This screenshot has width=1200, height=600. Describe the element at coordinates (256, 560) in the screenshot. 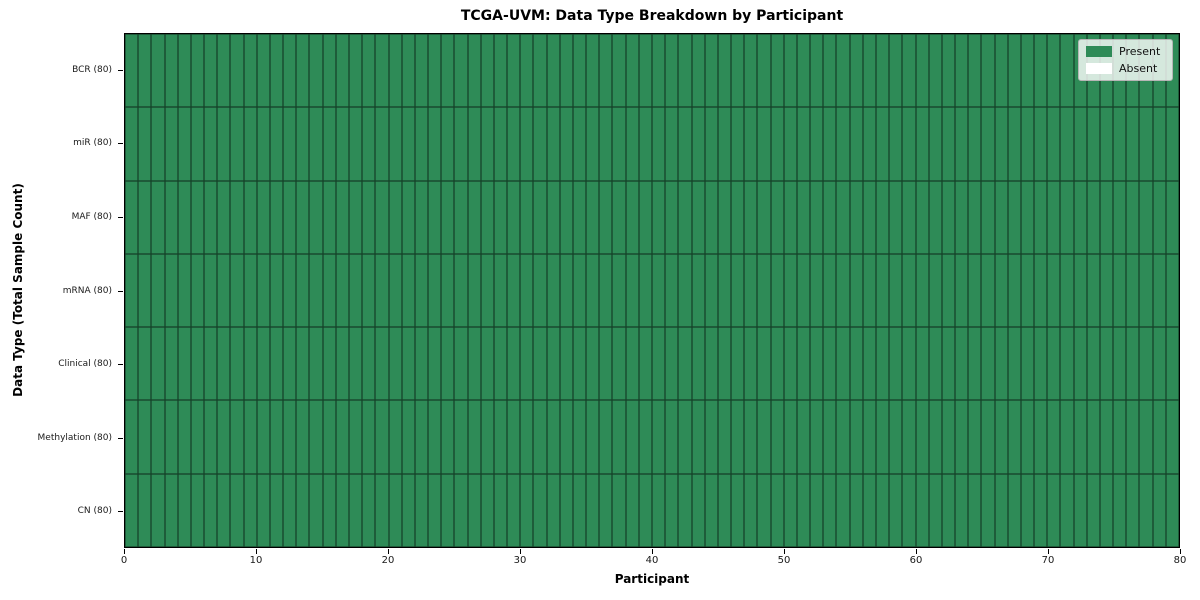

I see `x-tick-label: 10` at that location.